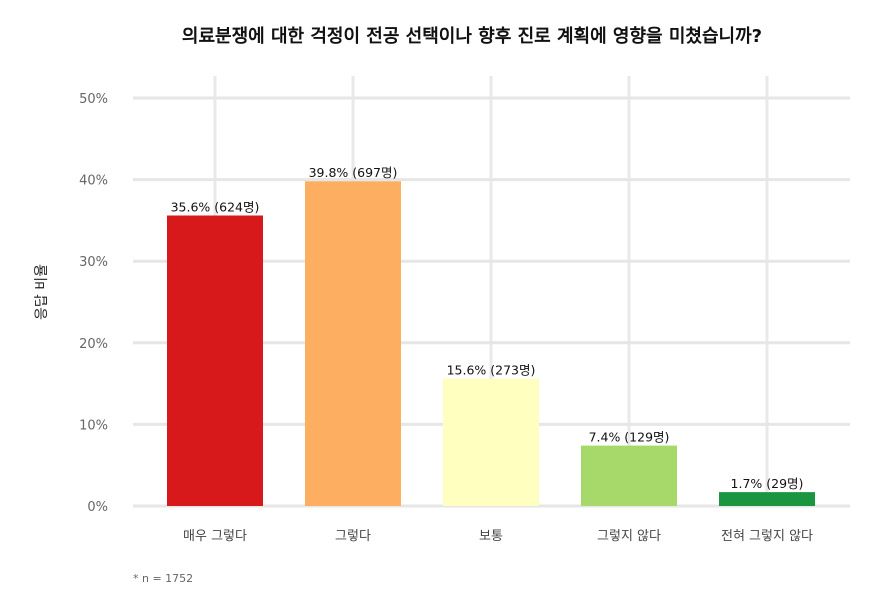 The image size is (889, 590). What do you see at coordinates (491, 370) in the screenshot?
I see `bar-value-label: 15.6% (273명)` at bounding box center [491, 370].